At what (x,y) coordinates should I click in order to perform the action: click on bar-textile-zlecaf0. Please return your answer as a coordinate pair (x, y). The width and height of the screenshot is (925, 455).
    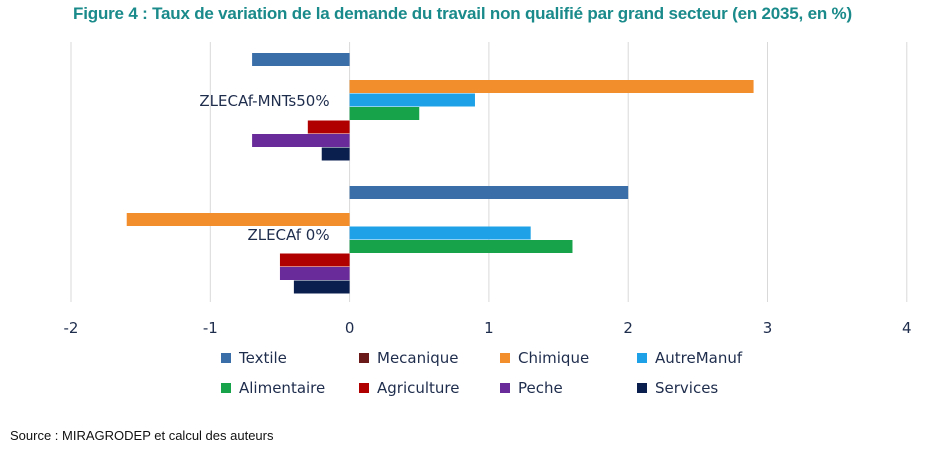
    Looking at the image, I should click on (489, 192).